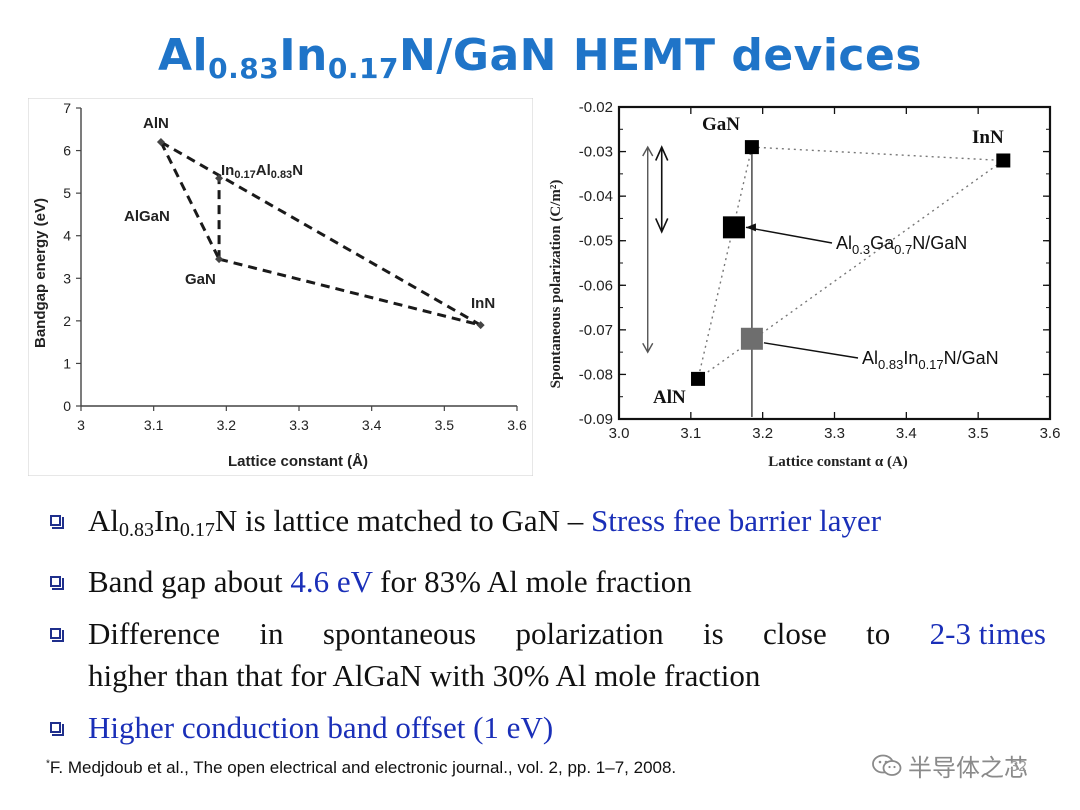 Image resolution: width=1080 pixels, height=810 pixels. I want to click on y-tick-label: 2, so click(67, 321).